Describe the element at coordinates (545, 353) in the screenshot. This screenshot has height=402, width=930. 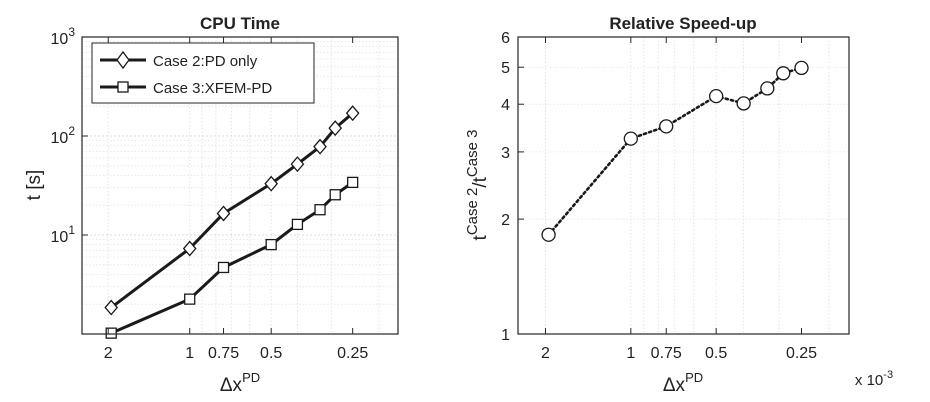
I see `speedup-xtick-label: 2` at that location.